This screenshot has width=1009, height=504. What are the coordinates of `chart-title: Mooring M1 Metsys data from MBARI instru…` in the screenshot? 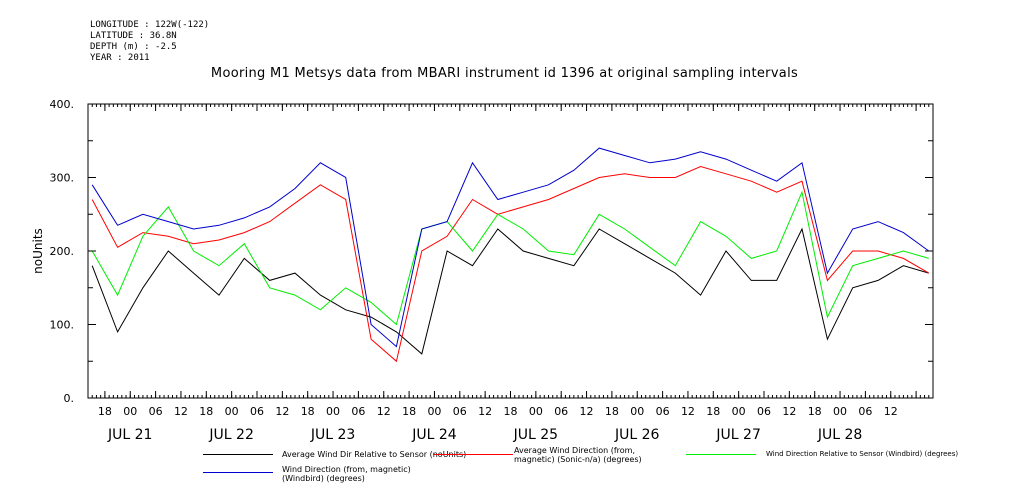 It's located at (504, 73).